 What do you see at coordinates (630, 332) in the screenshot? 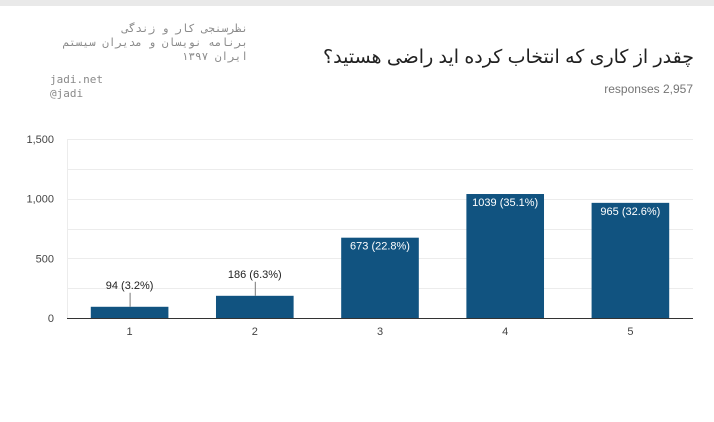
I see `x-tick-label: 5` at bounding box center [630, 332].